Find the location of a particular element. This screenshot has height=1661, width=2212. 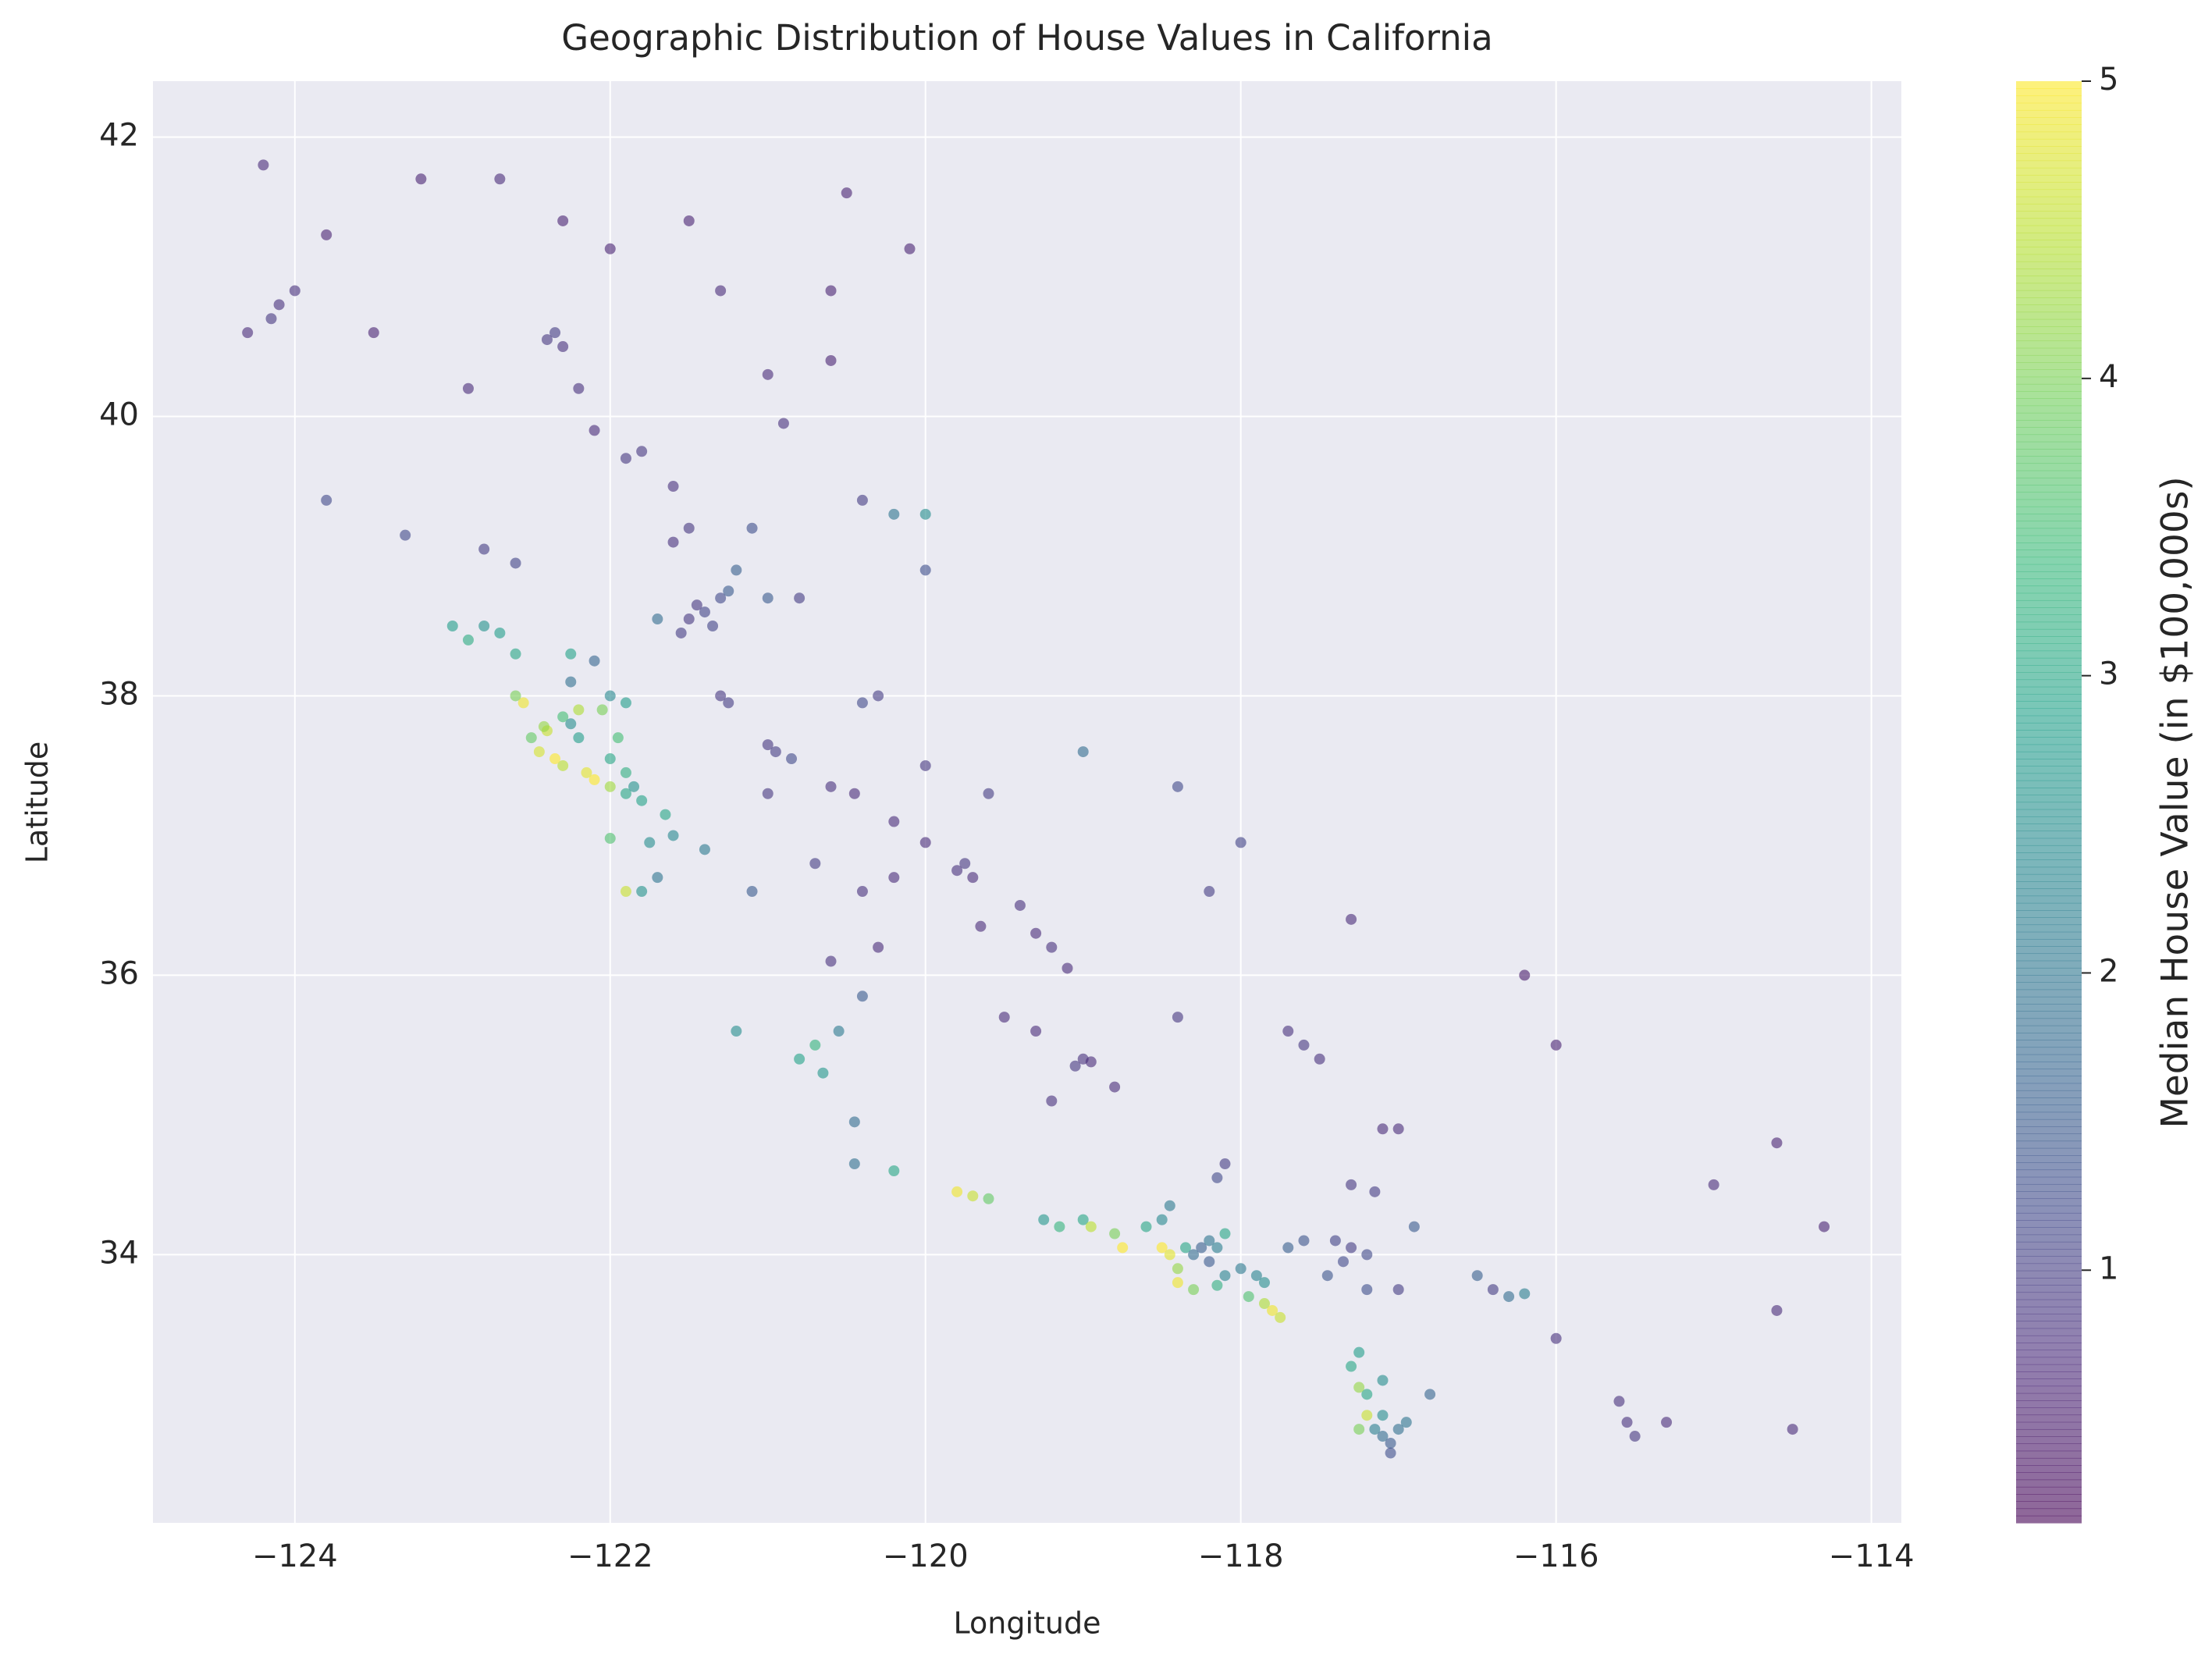

y-tick-label: 42 is located at coordinates (119, 136).